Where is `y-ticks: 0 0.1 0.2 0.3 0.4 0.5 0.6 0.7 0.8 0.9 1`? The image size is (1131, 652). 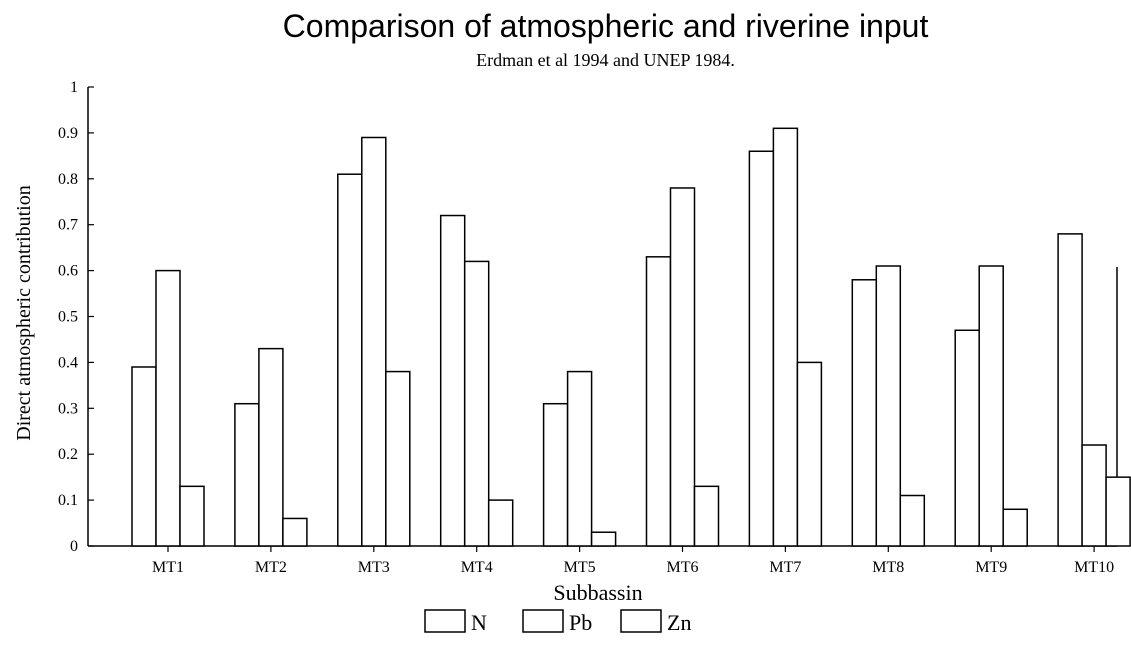
y-ticks: 0 0.1 0.2 0.3 0.4 0.5 0.6 0.7 0.8 0.9 1 is located at coordinates (76, 317).